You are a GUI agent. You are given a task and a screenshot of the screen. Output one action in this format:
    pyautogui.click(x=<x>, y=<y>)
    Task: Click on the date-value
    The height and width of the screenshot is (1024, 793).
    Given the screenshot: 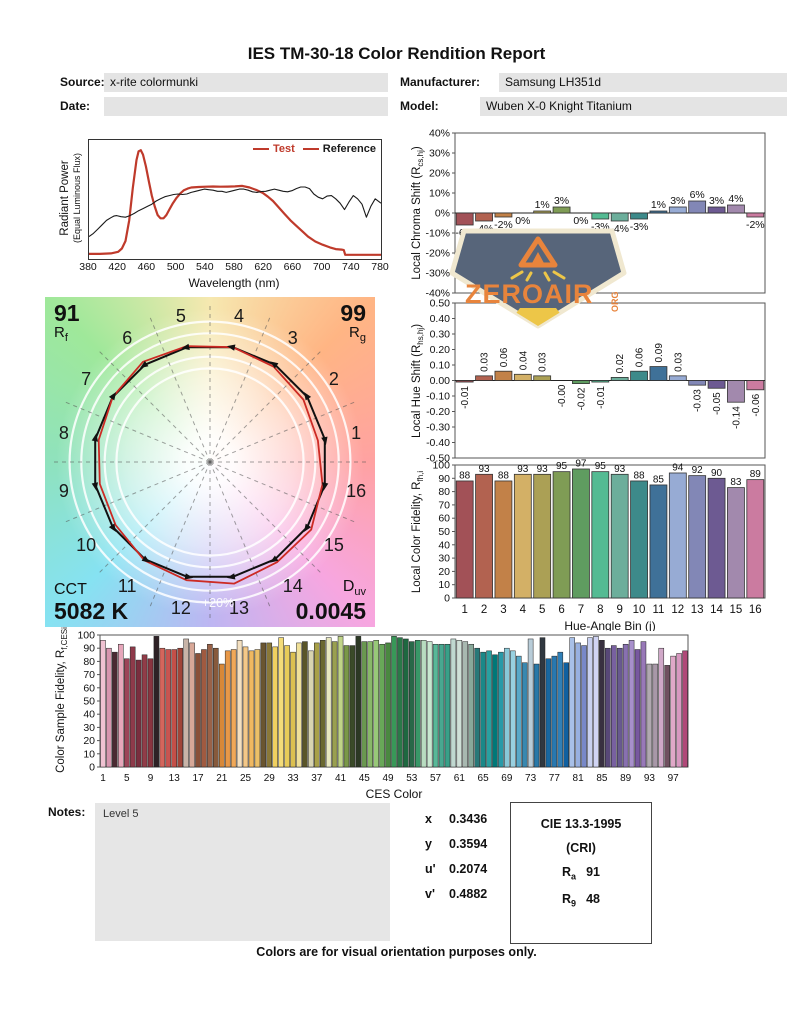 What is the action you would take?
    pyautogui.click(x=246, y=106)
    